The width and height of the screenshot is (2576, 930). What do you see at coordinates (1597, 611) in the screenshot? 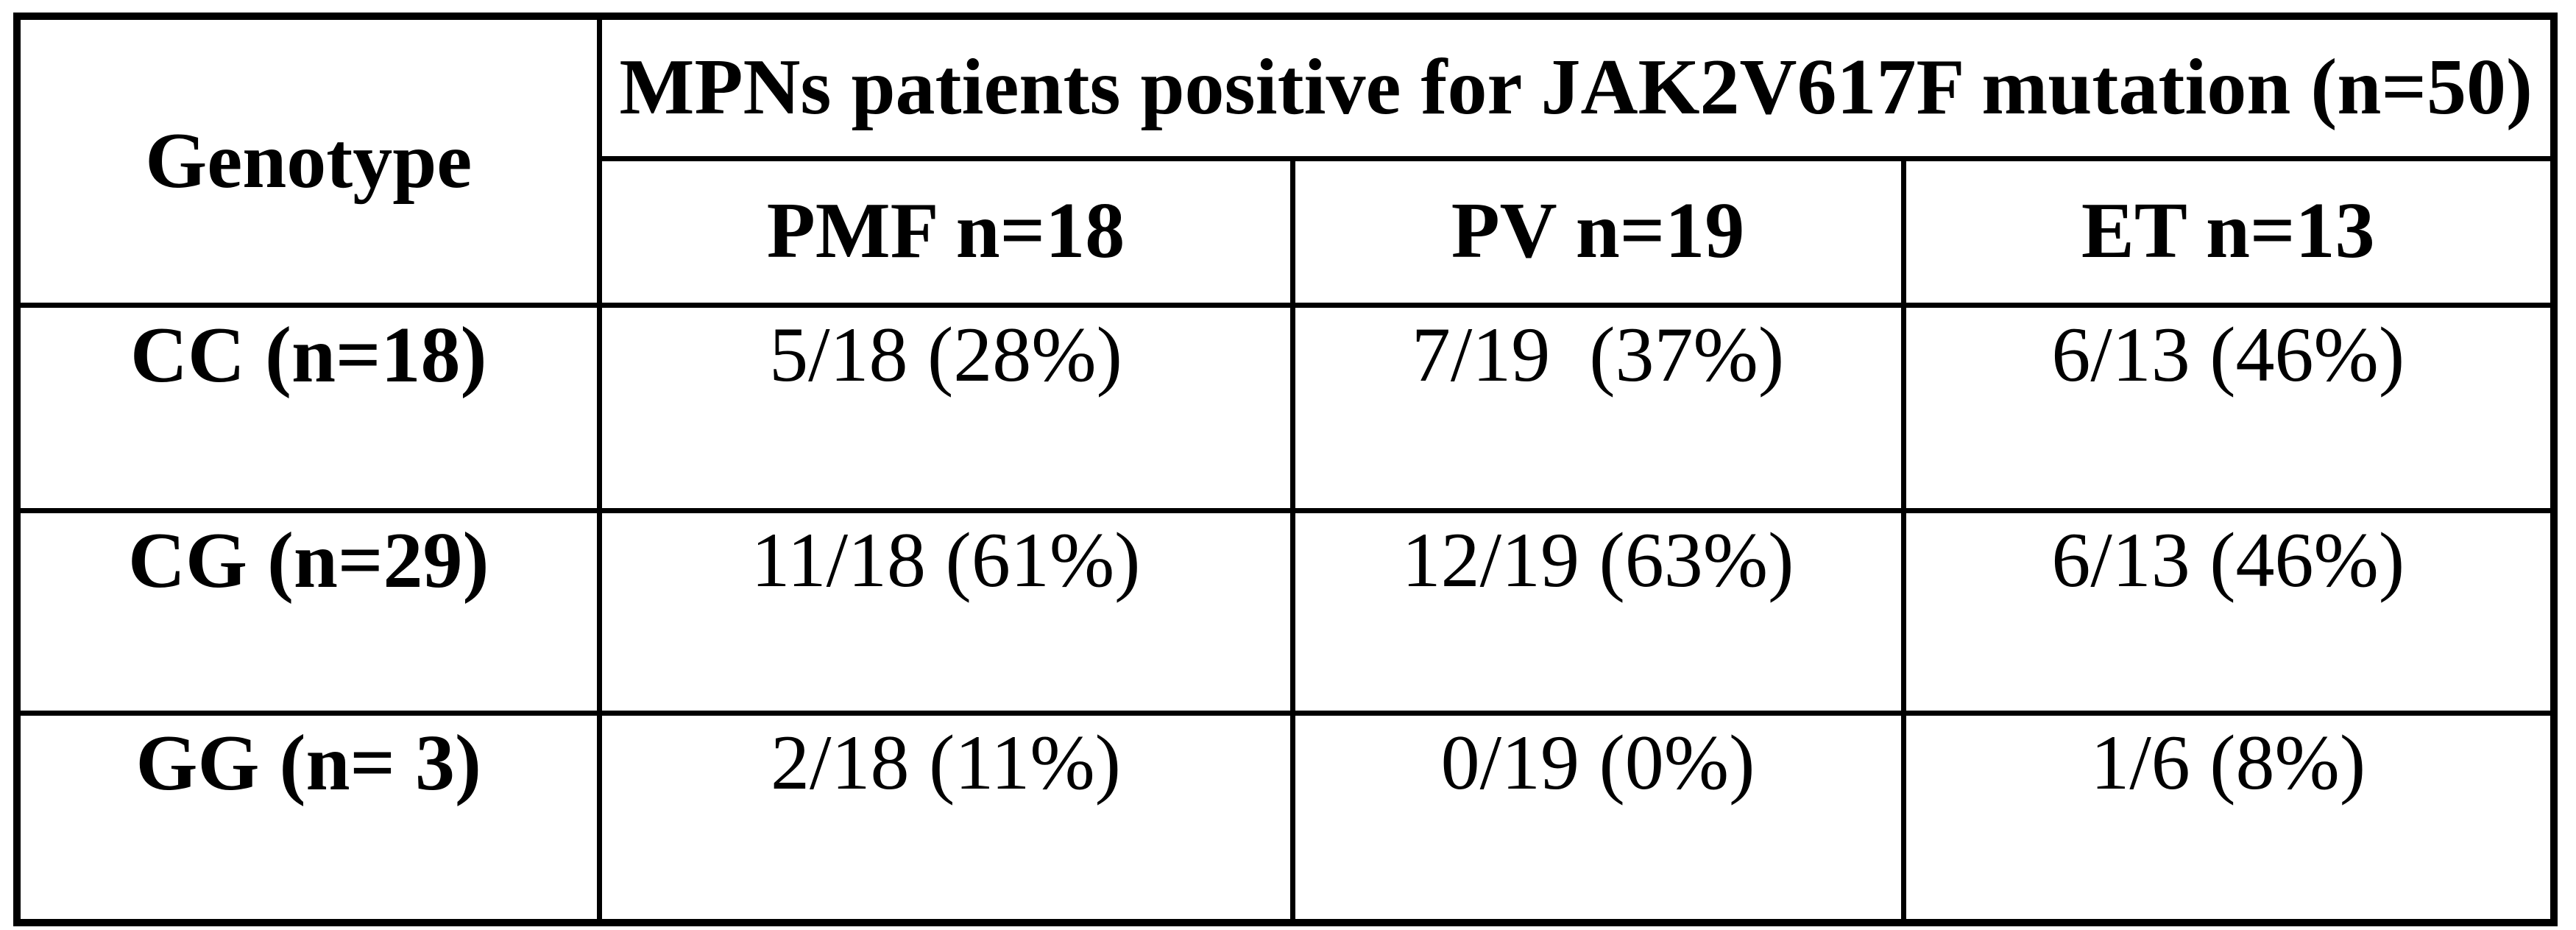
I see `cell-cg-pv: 12/19 (63%)` at bounding box center [1597, 611].